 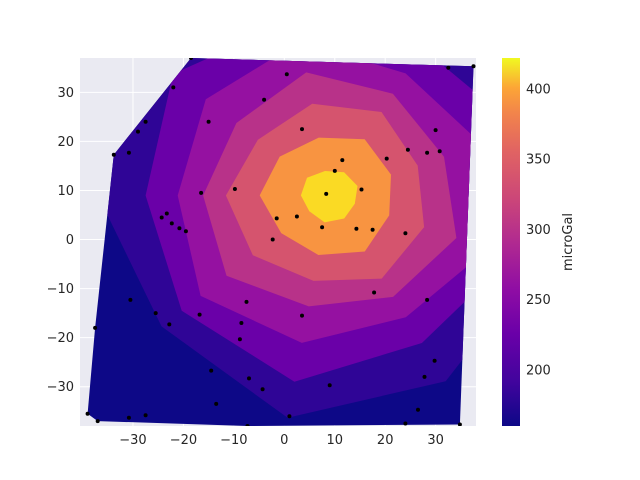 What do you see at coordinates (538, 300) in the screenshot?
I see `colorbar-tick-label: 250` at bounding box center [538, 300].